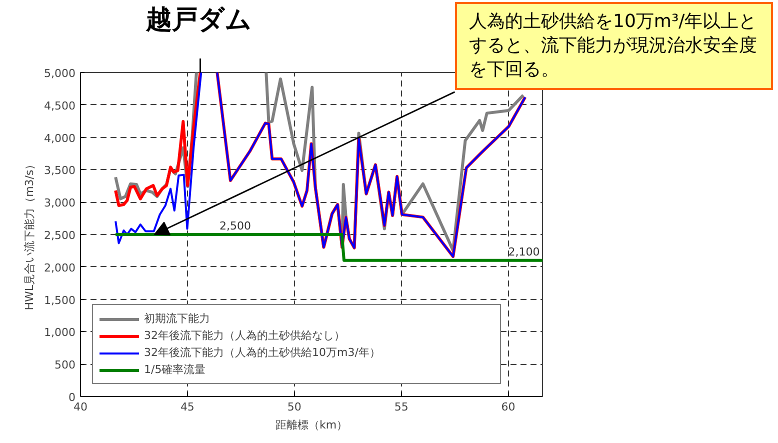 The image size is (778, 443). Describe the element at coordinates (294, 407) in the screenshot. I see `x-tick-label: 50` at that location.